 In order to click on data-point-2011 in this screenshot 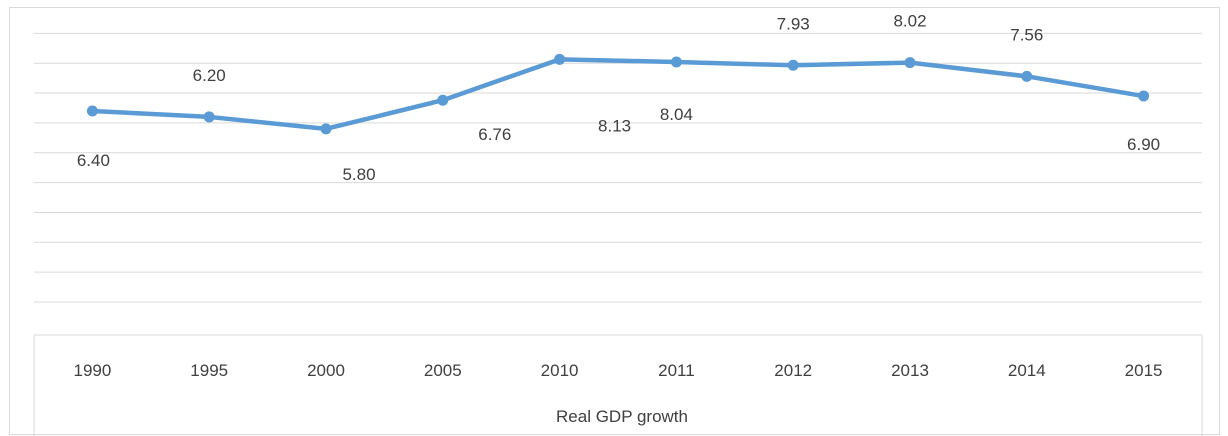, I will do `click(676, 62)`.